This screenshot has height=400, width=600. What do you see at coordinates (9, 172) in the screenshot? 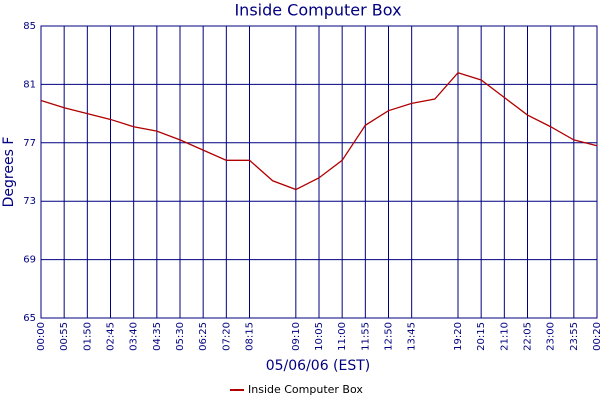
I see `y-axis-label: Degrees F` at bounding box center [9, 172].